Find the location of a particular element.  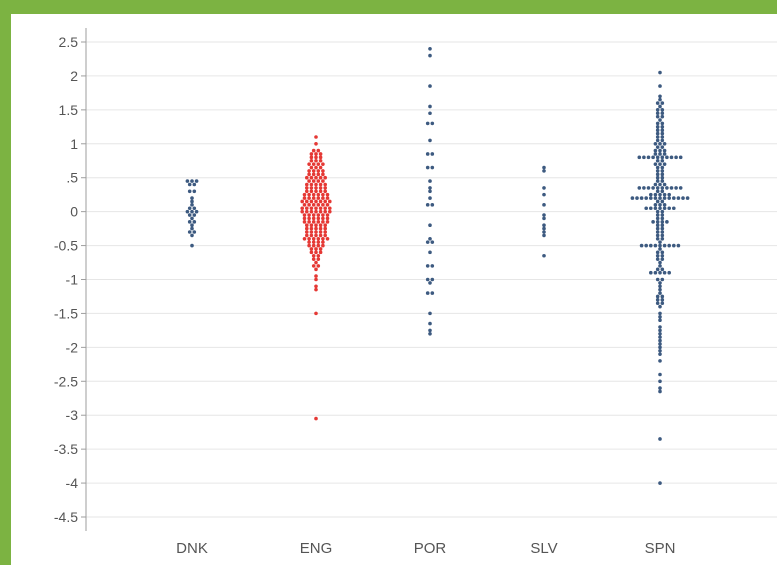

y-tick-label: 2 is located at coordinates (74, 76).